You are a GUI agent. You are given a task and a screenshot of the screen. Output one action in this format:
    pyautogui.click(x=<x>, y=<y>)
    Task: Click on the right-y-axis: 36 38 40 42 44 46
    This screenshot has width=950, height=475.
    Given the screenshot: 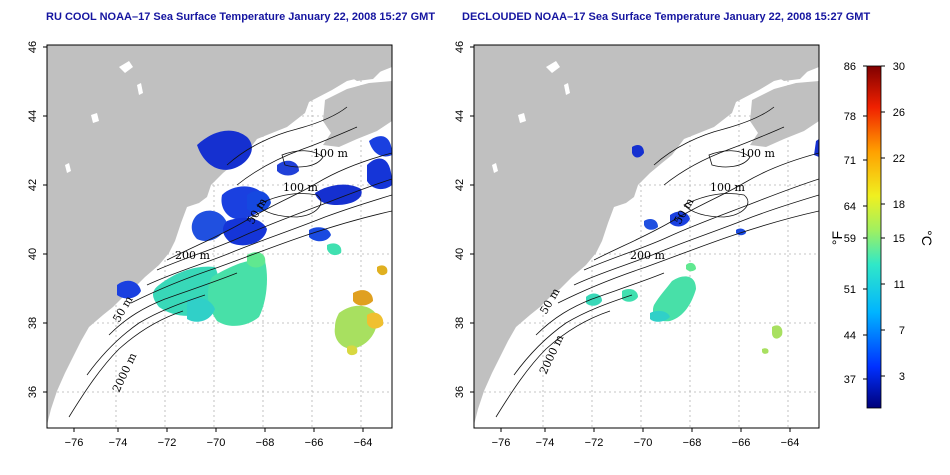 What is the action you would take?
    pyautogui.click(x=464, y=219)
    